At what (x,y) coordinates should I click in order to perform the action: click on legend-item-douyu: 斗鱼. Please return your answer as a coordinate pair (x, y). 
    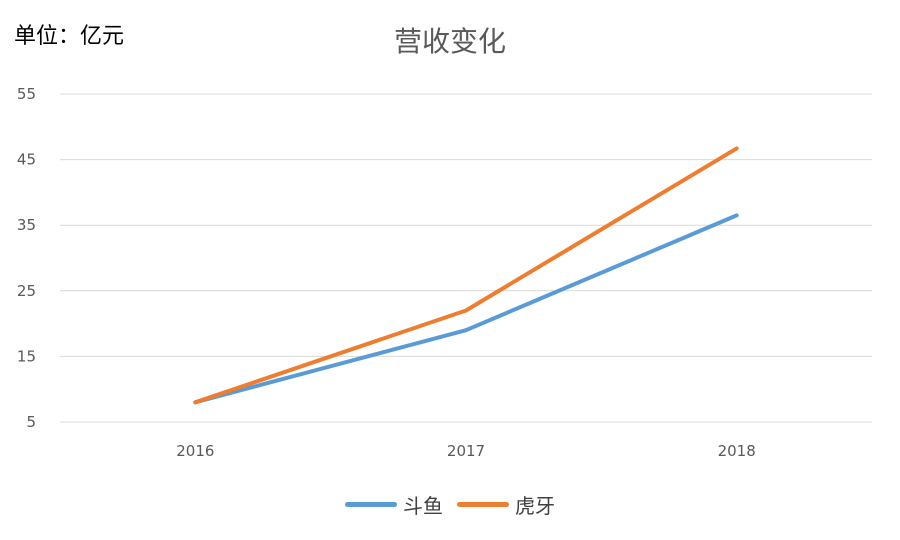
    Looking at the image, I should click on (394, 504).